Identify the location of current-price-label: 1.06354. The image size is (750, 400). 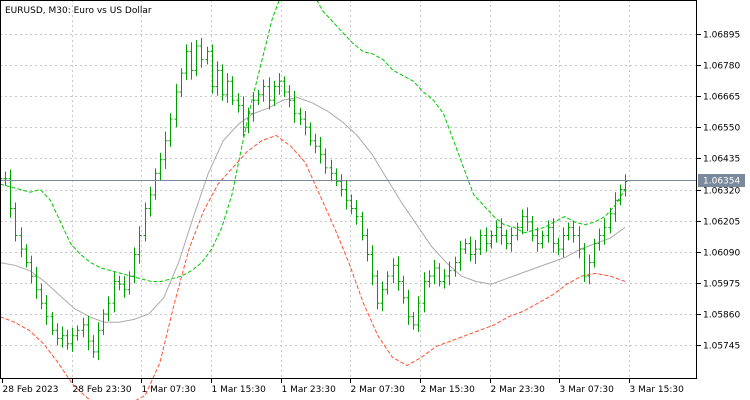
(721, 182).